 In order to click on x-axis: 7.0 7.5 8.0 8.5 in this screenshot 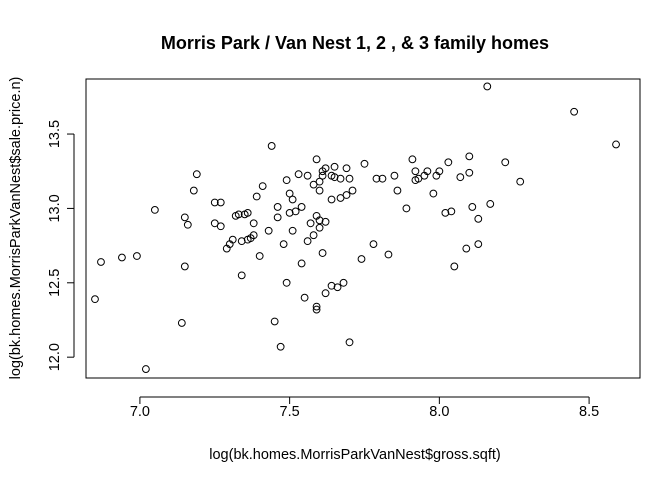, I will do `click(364, 408)`.